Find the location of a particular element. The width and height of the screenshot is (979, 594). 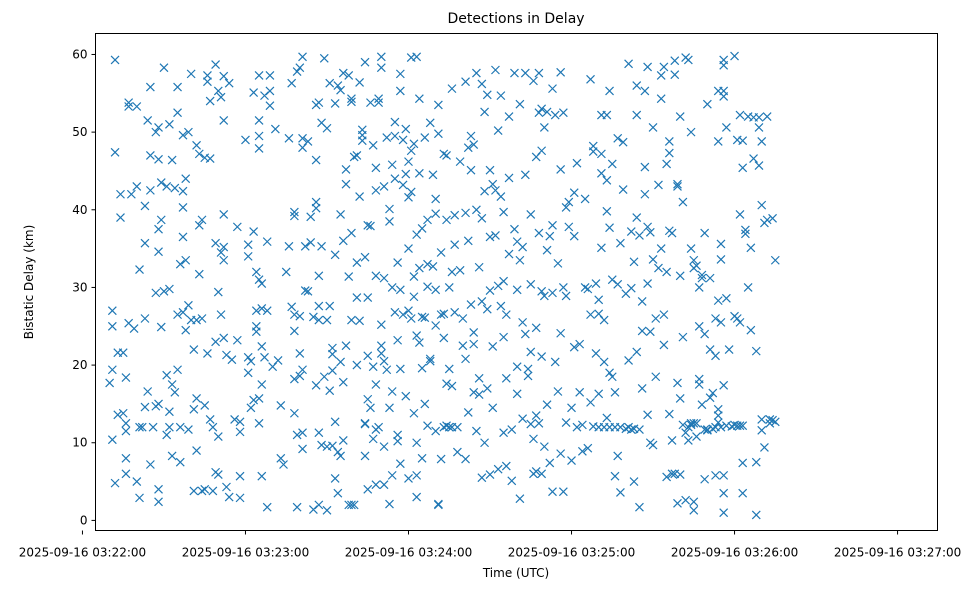

y-tick-label: 40 is located at coordinates (79, 210).